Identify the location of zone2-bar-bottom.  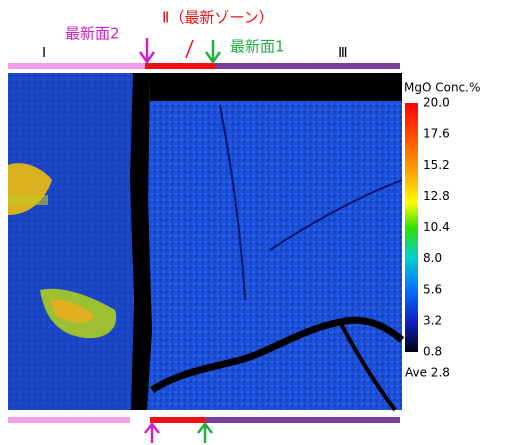
(177, 420).